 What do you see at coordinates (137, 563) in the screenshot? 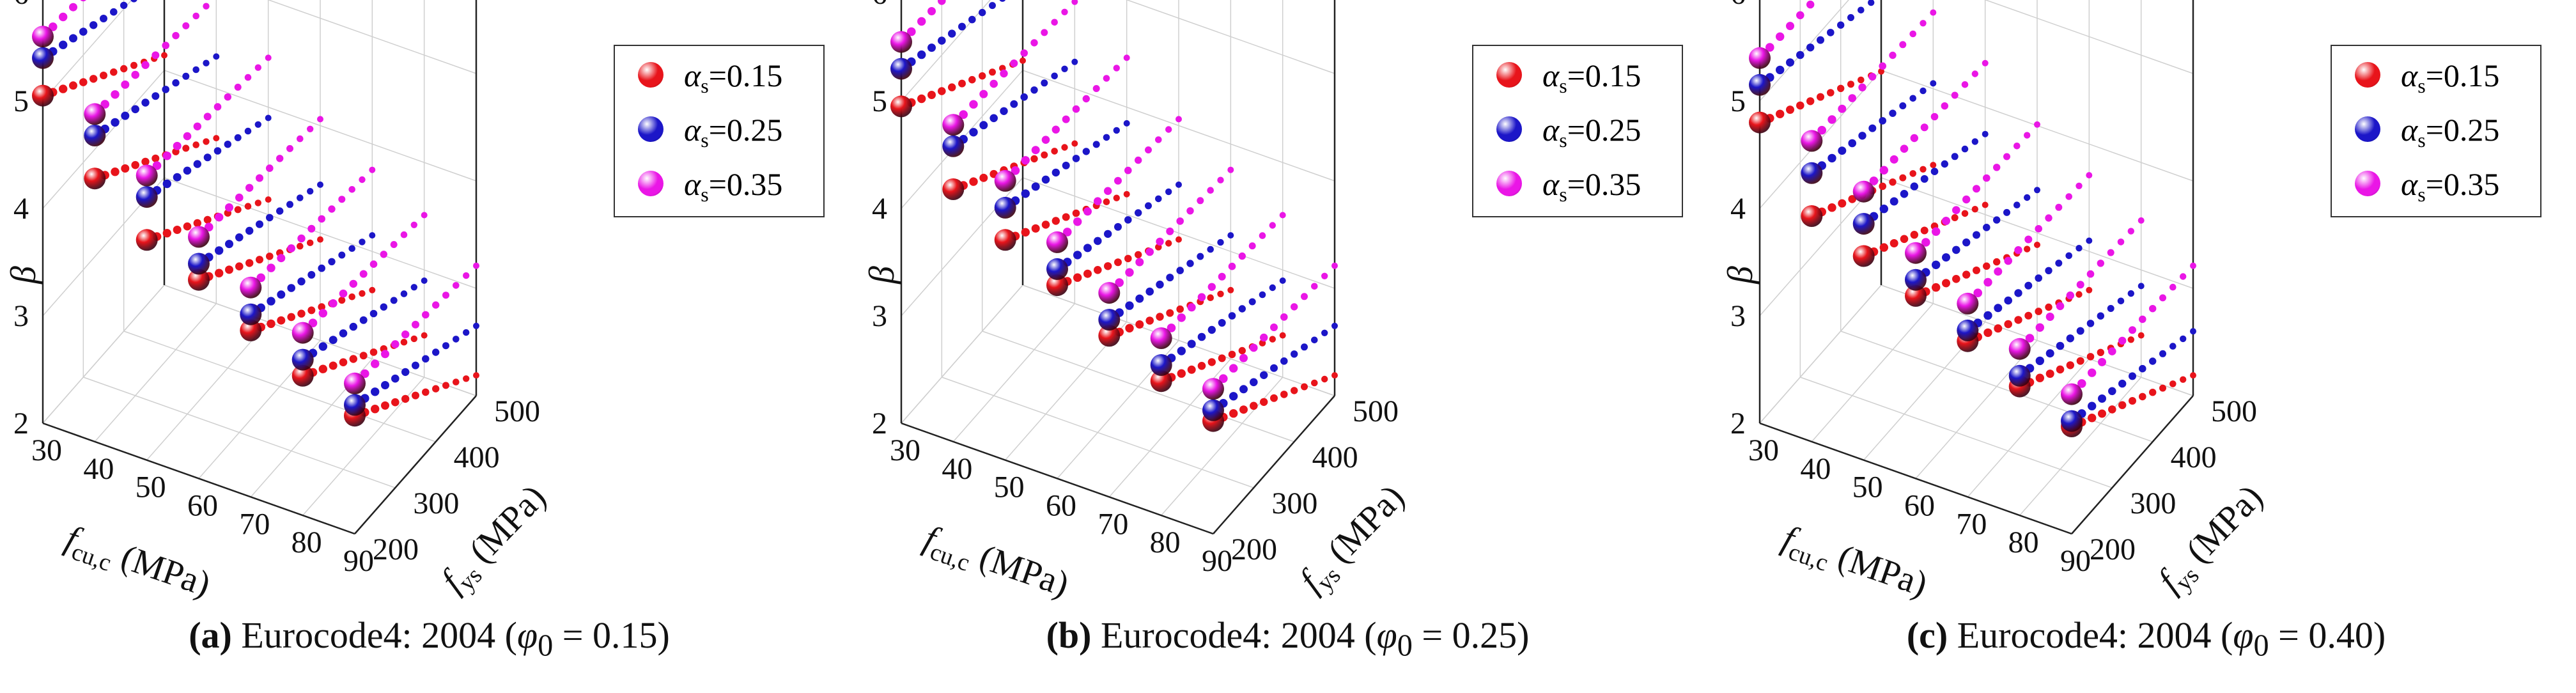
I see `x-axis-title: fcu,c (MPa)` at bounding box center [137, 563].